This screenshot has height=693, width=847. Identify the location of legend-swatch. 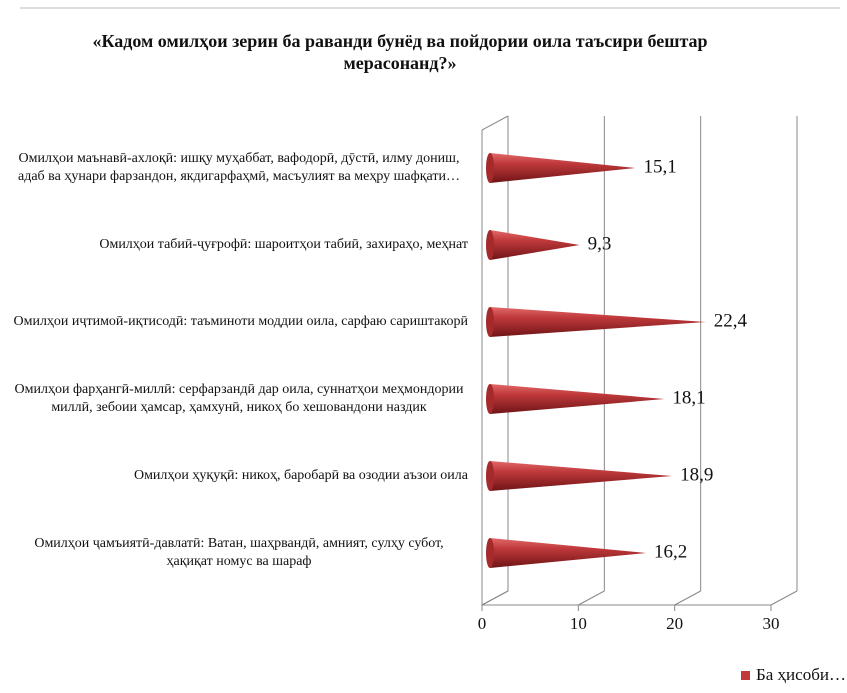
(745, 675).